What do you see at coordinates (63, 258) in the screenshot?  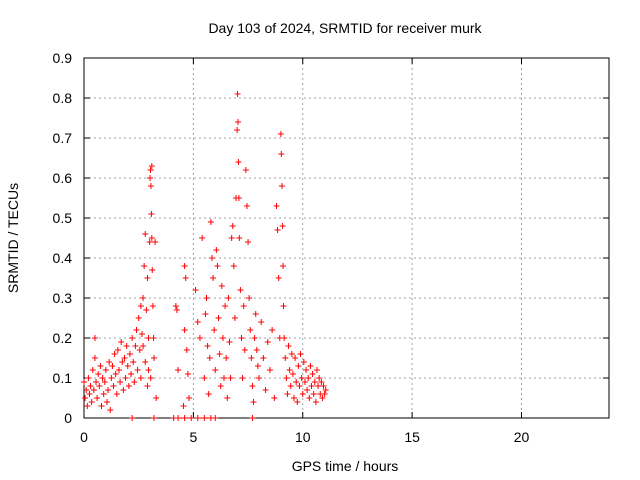 I see `y-tick-label: 0.4` at bounding box center [63, 258].